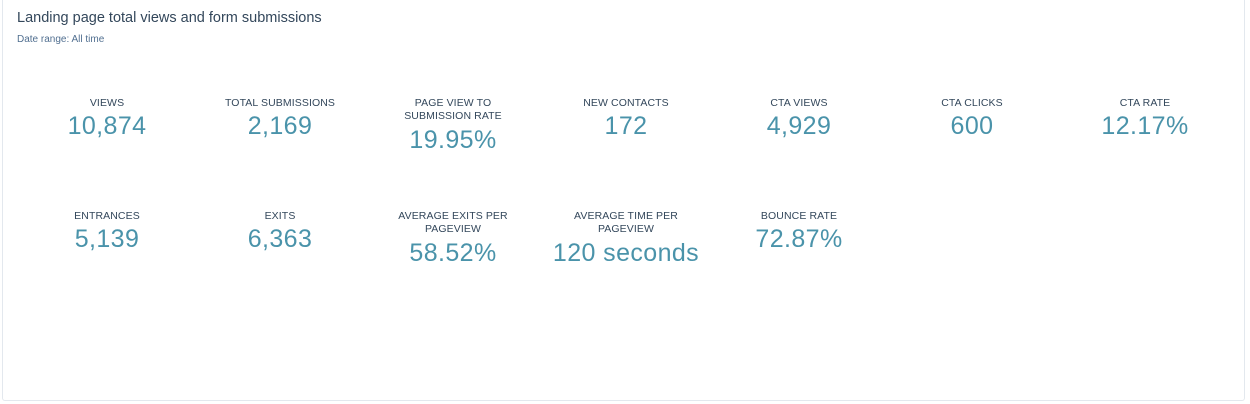  I want to click on metric-bounce-rate: BOUNCE RATE 72.87%, so click(799, 231).